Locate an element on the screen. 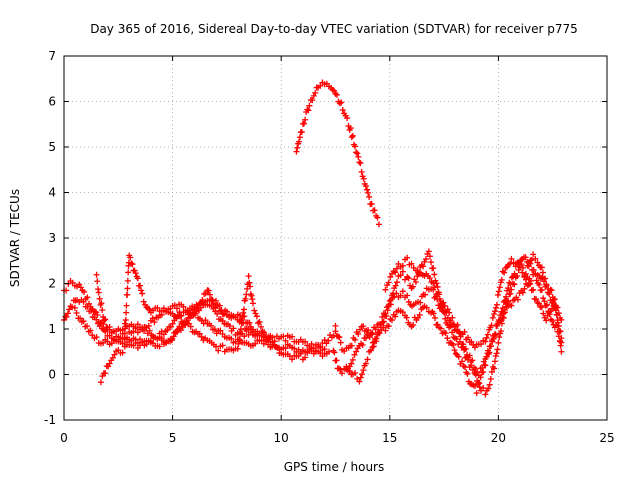  series-peak is located at coordinates (337, 153).